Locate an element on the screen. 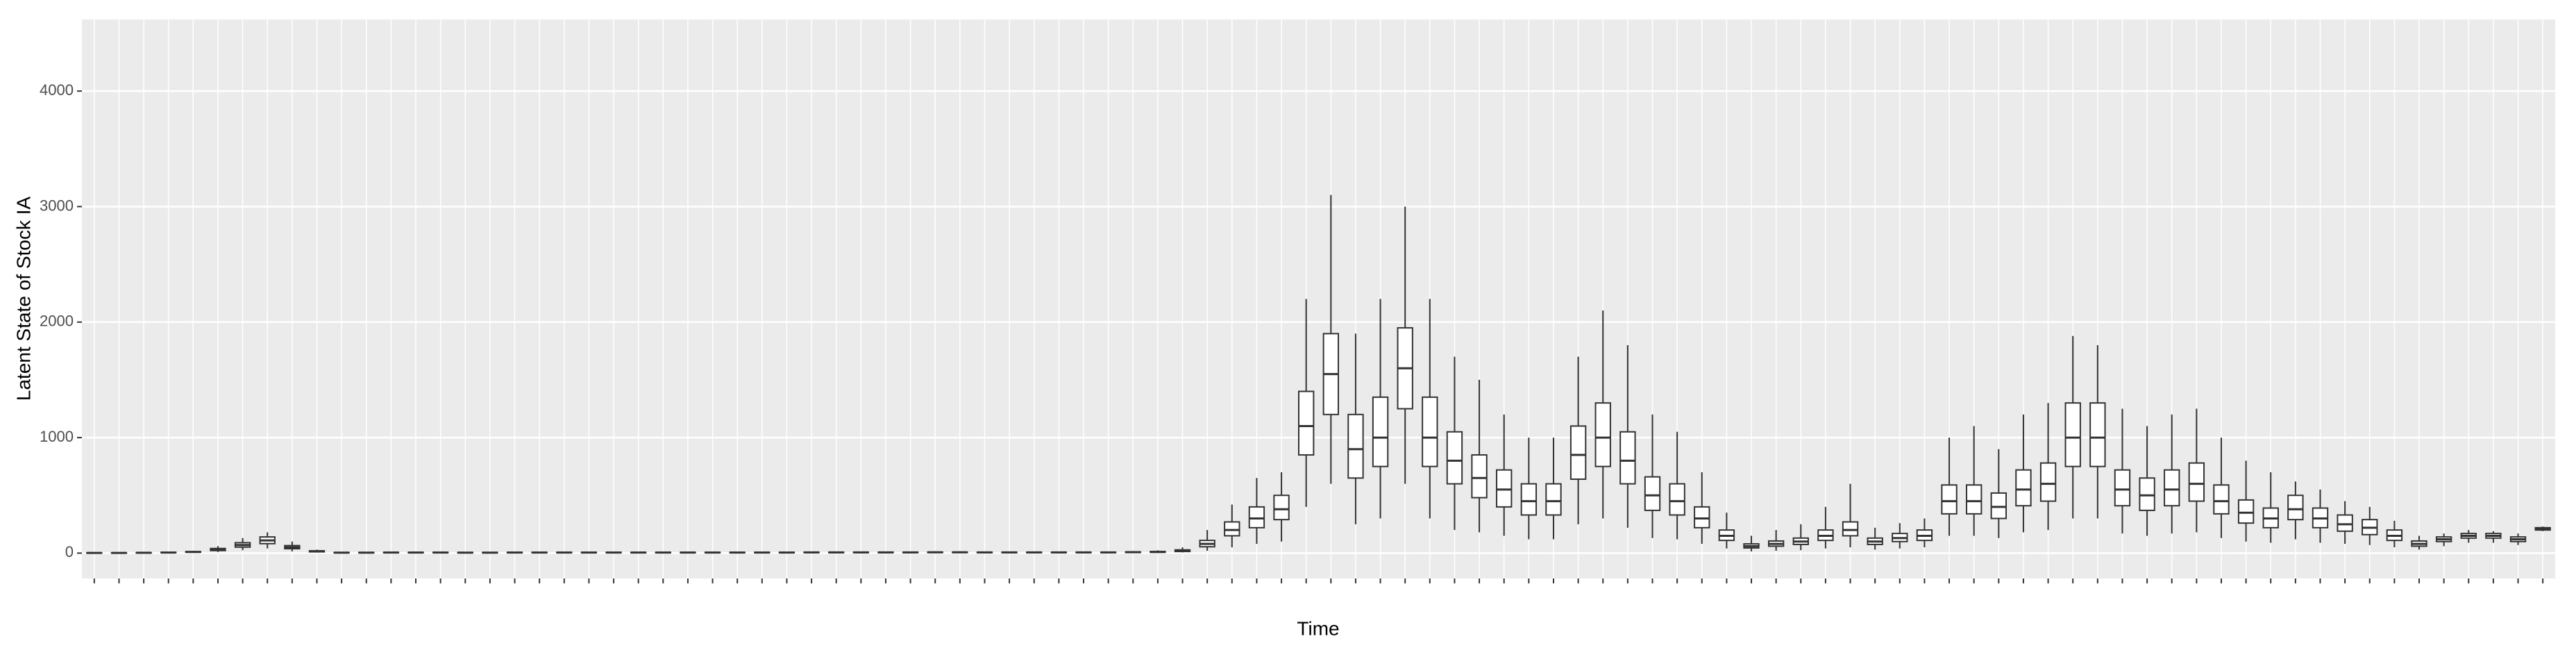 The height and width of the screenshot is (657, 2576). y-tick-label: 3000 is located at coordinates (57, 205).